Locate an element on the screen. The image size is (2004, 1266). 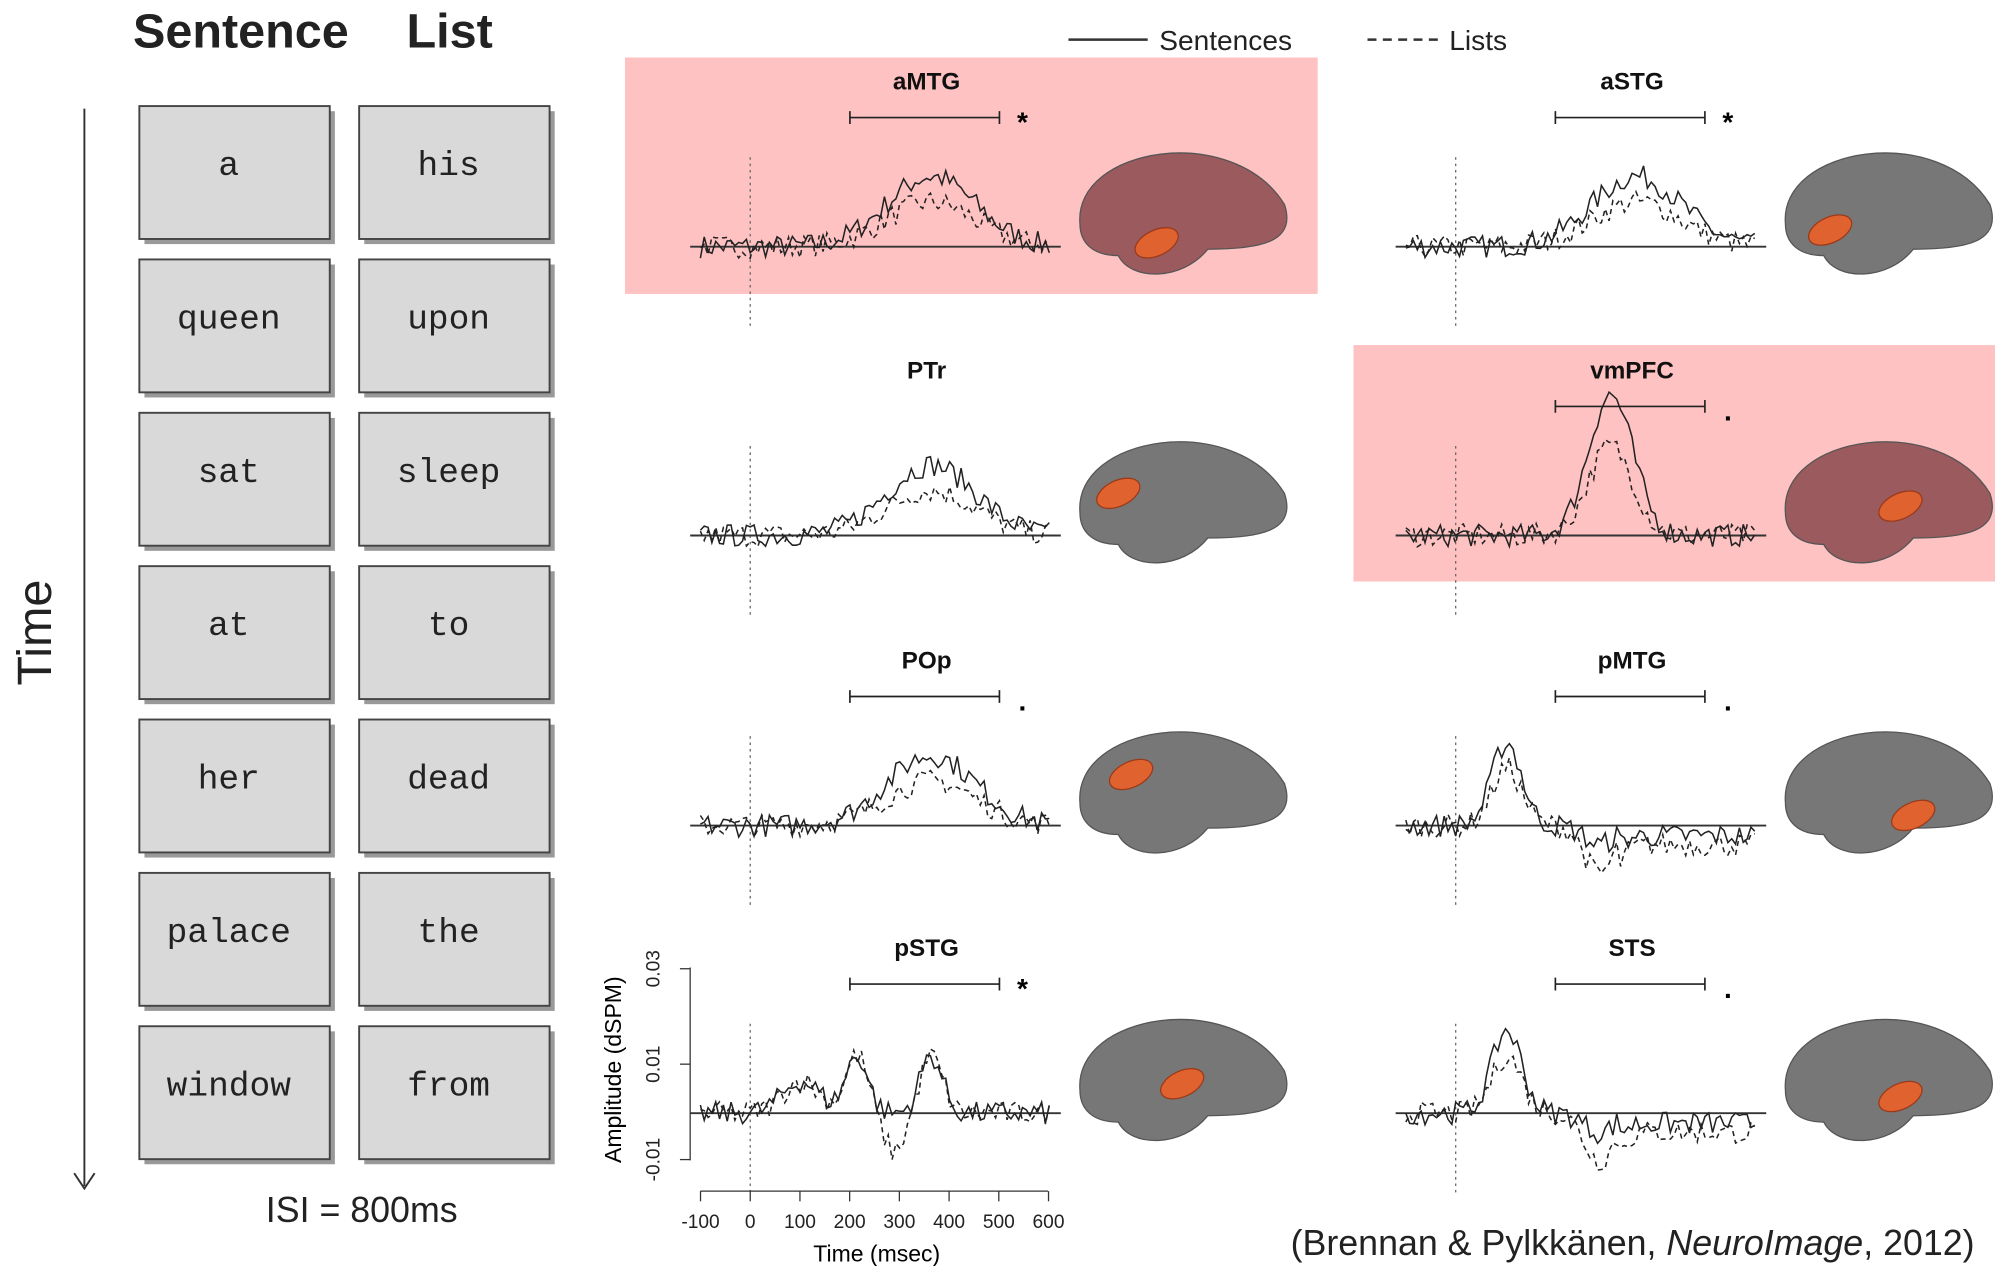
panel-title: STS is located at coordinates (1631, 948).